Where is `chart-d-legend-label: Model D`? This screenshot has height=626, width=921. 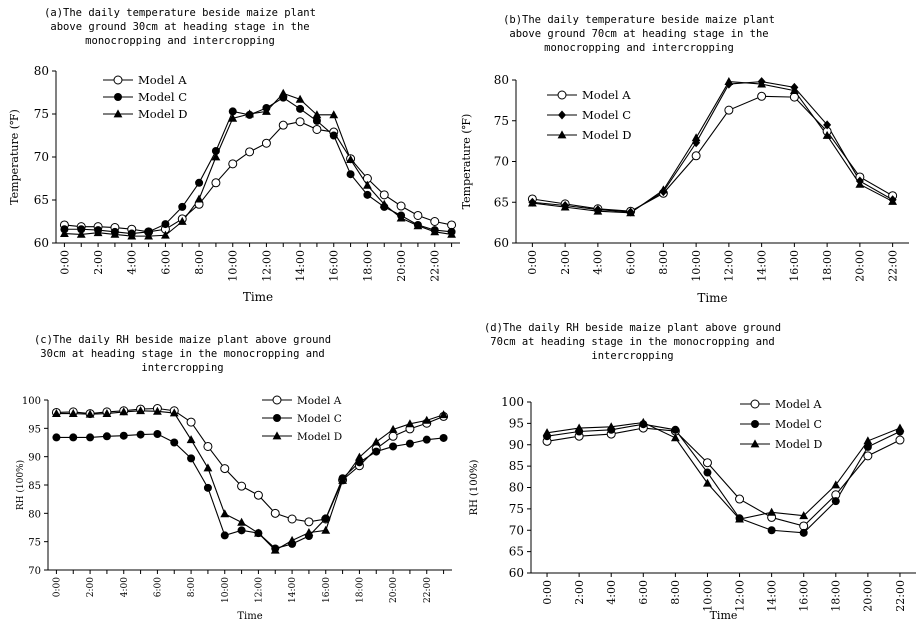 chart-d-legend-label: Model D is located at coordinates (798, 444).